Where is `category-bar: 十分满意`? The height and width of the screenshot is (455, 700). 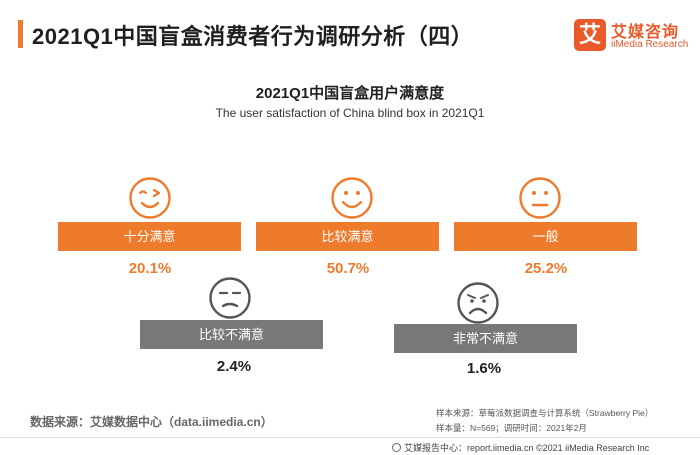
category-bar: 十分满意 is located at coordinates (149, 236).